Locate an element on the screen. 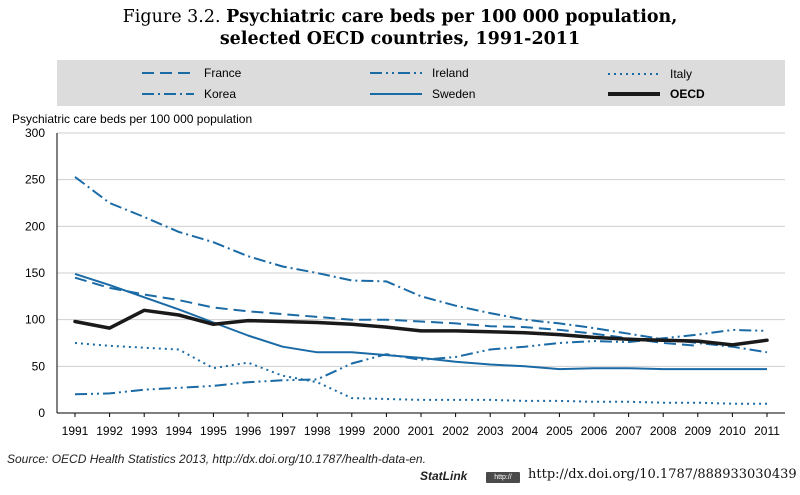  x-tick-label: 1996 is located at coordinates (248, 431).